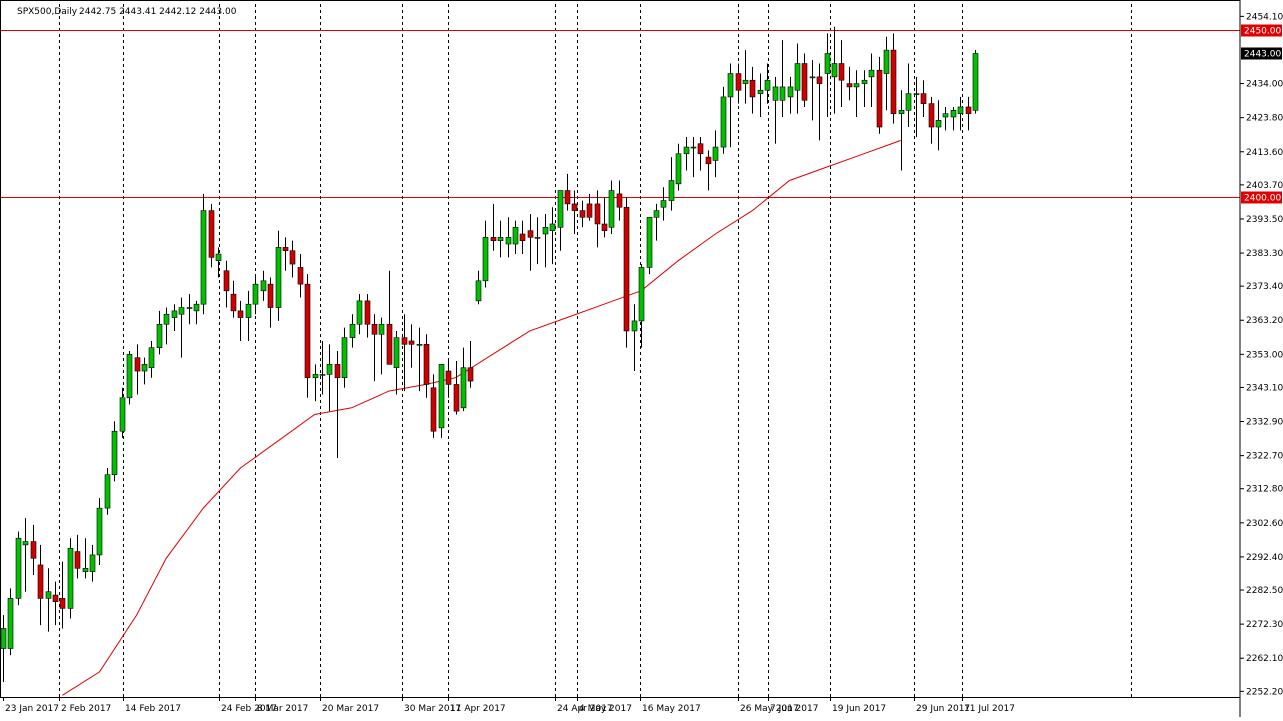 This screenshot has height=721, width=1283. Describe the element at coordinates (605, 709) in the screenshot. I see `x-tick-label: 4 May 2017` at that location.